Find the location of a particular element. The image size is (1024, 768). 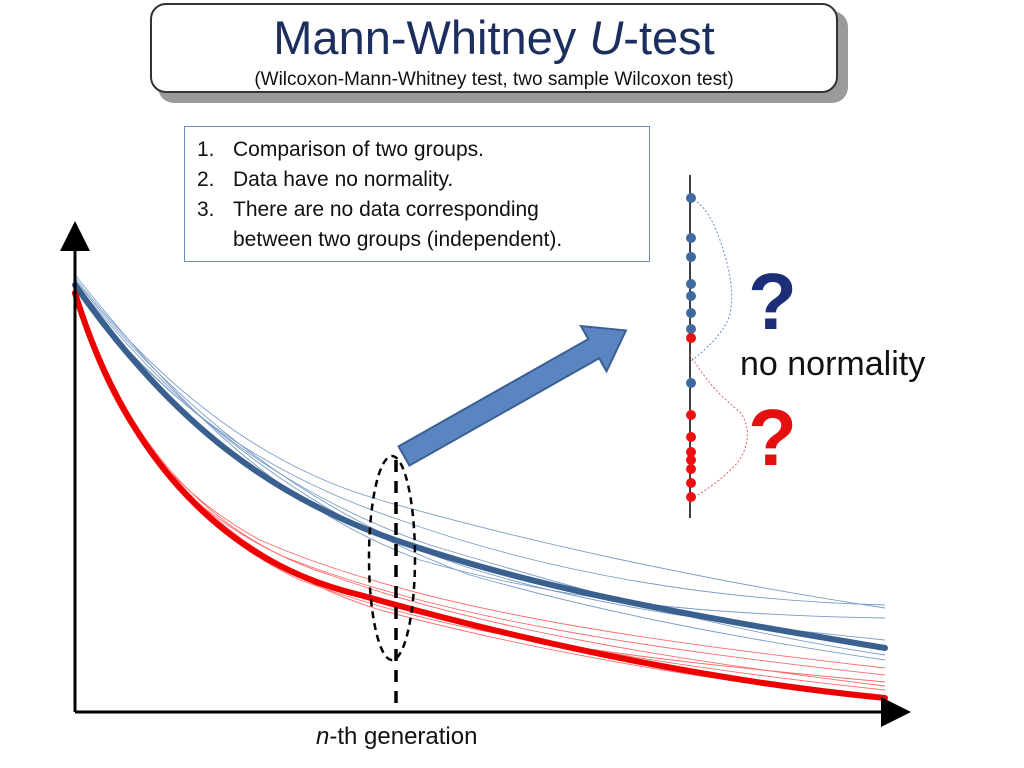

condition-number: 1. is located at coordinates (206, 149).